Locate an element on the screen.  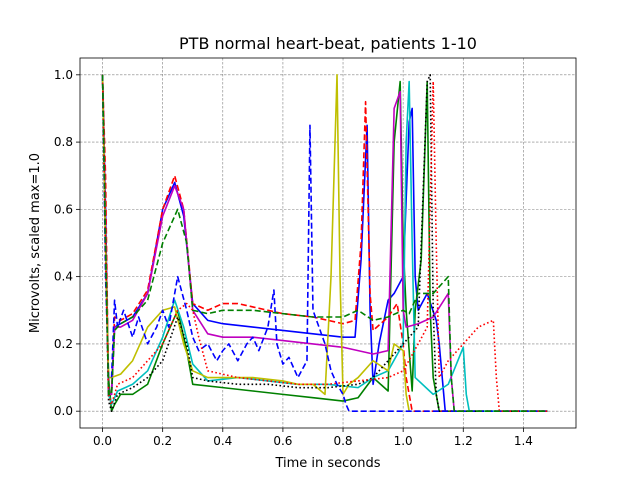
x-tick-label: 0.6 is located at coordinates (282, 441).